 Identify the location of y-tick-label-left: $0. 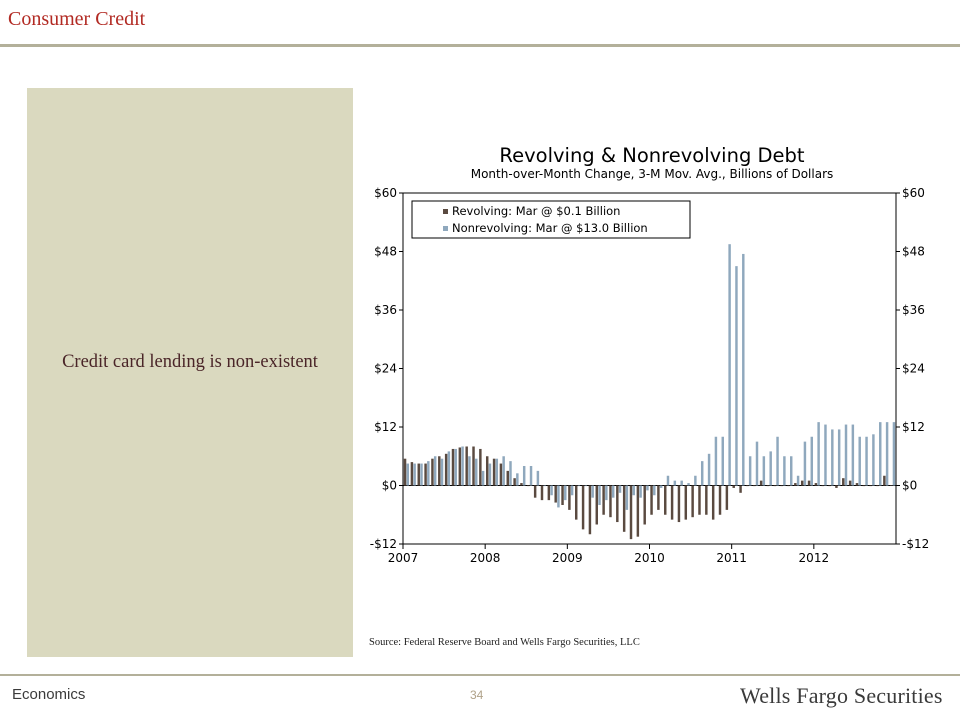
(389, 486).